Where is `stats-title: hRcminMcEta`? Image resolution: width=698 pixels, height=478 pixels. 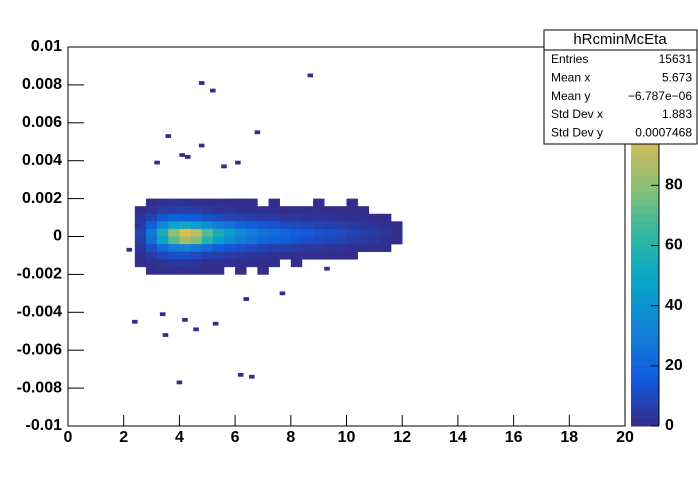
stats-title: hRcminMcEta is located at coordinates (620, 39).